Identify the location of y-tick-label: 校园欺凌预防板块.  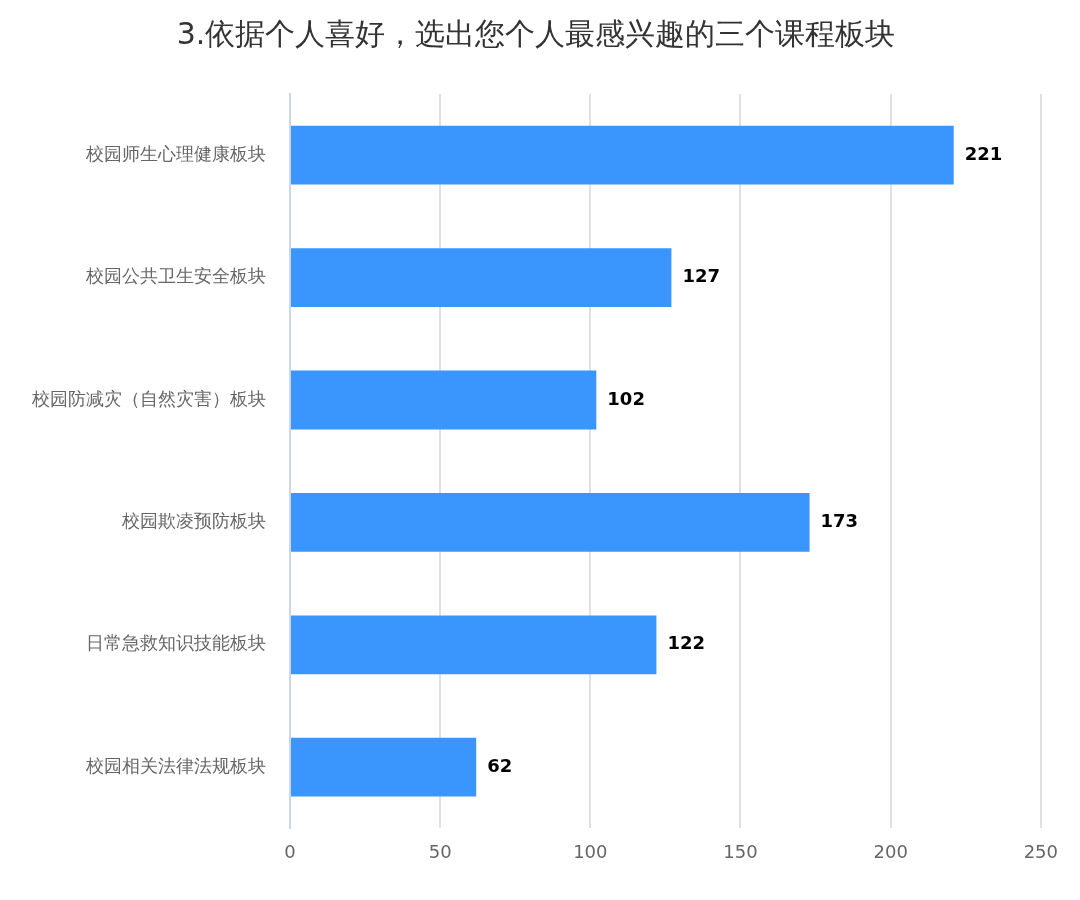
(193, 521).